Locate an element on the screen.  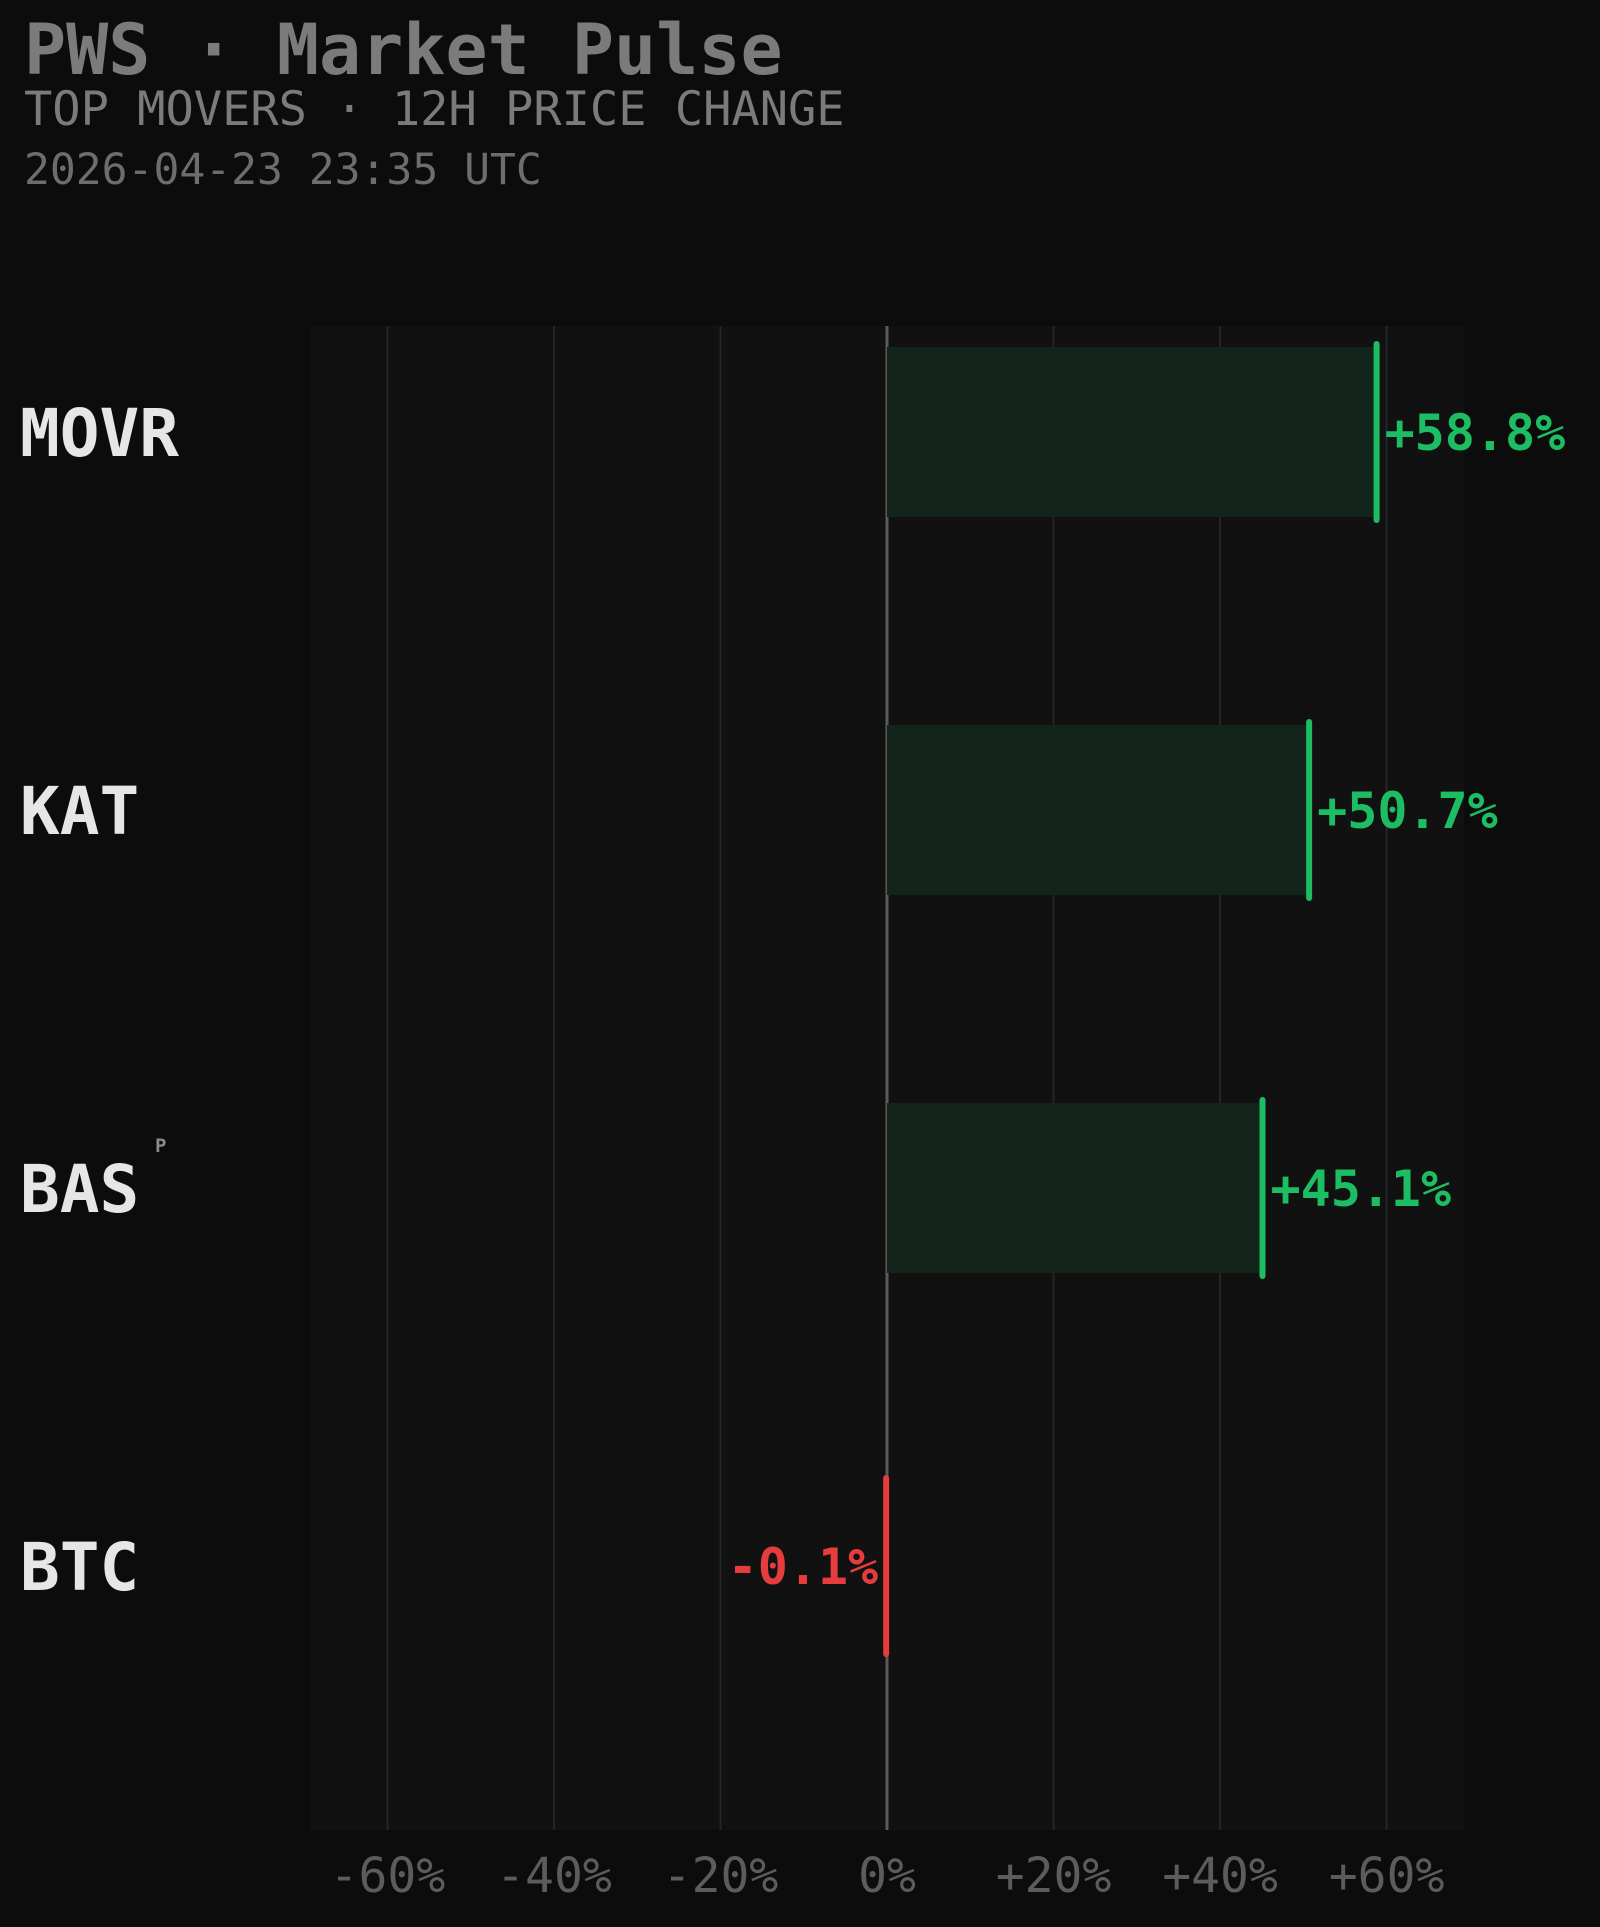
category-label: MOVR is located at coordinates (99, 433).